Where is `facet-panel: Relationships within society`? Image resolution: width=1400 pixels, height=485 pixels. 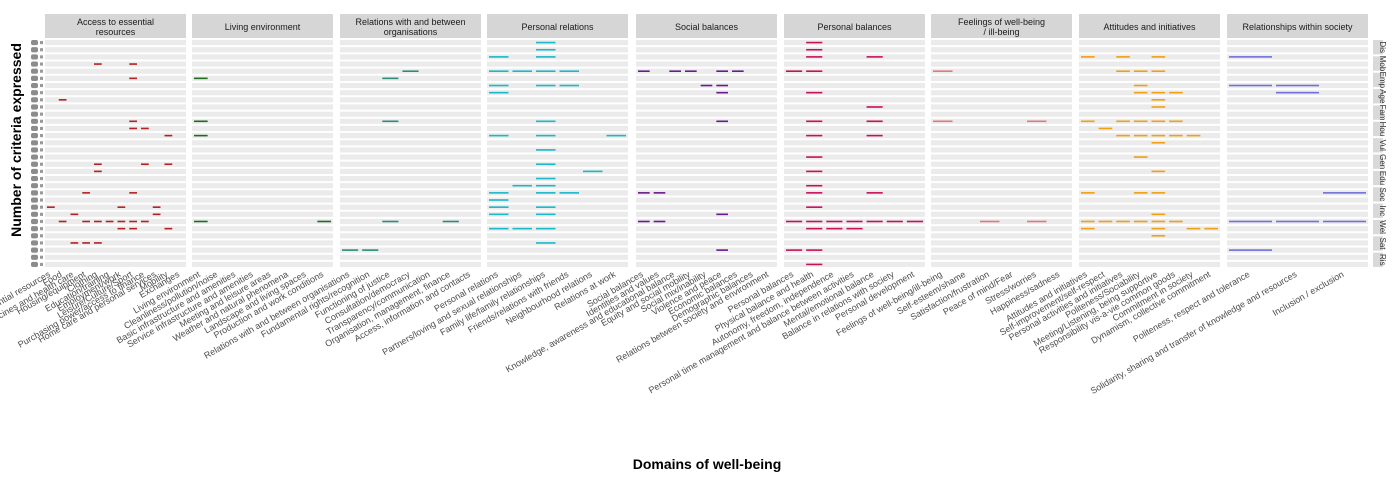
facet-panel: Relationships within society is located at coordinates (1297, 141).